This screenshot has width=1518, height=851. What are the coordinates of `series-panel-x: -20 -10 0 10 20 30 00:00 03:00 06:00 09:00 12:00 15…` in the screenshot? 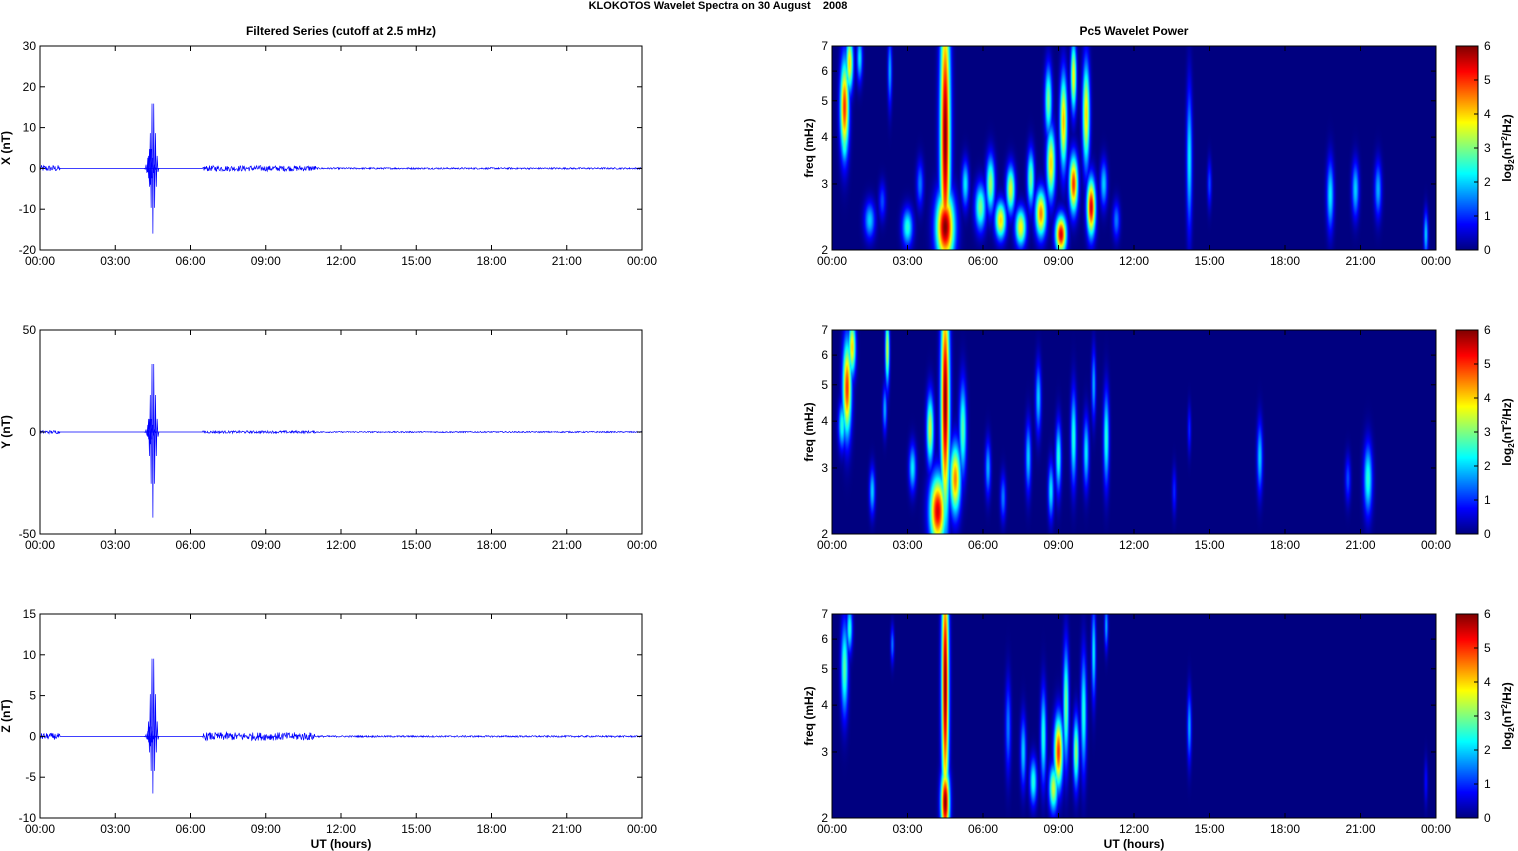 It's located at (328, 153).